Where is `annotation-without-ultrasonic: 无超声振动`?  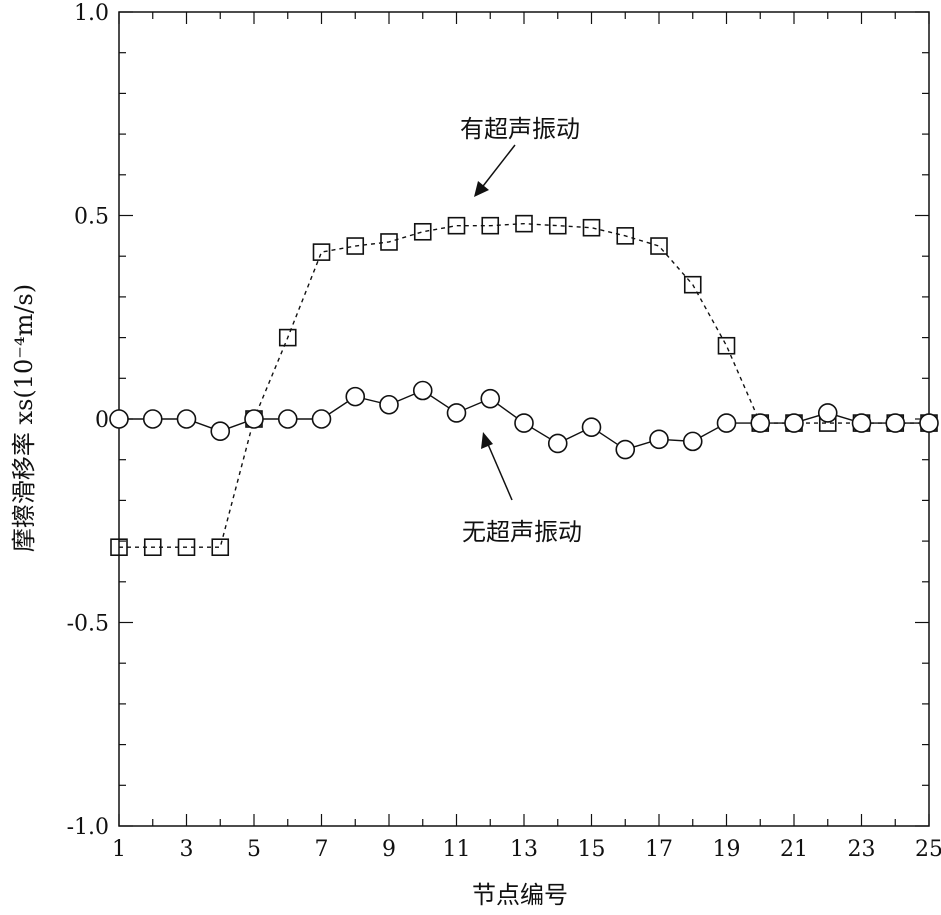 annotation-without-ultrasonic: 无超声振动 is located at coordinates (522, 532).